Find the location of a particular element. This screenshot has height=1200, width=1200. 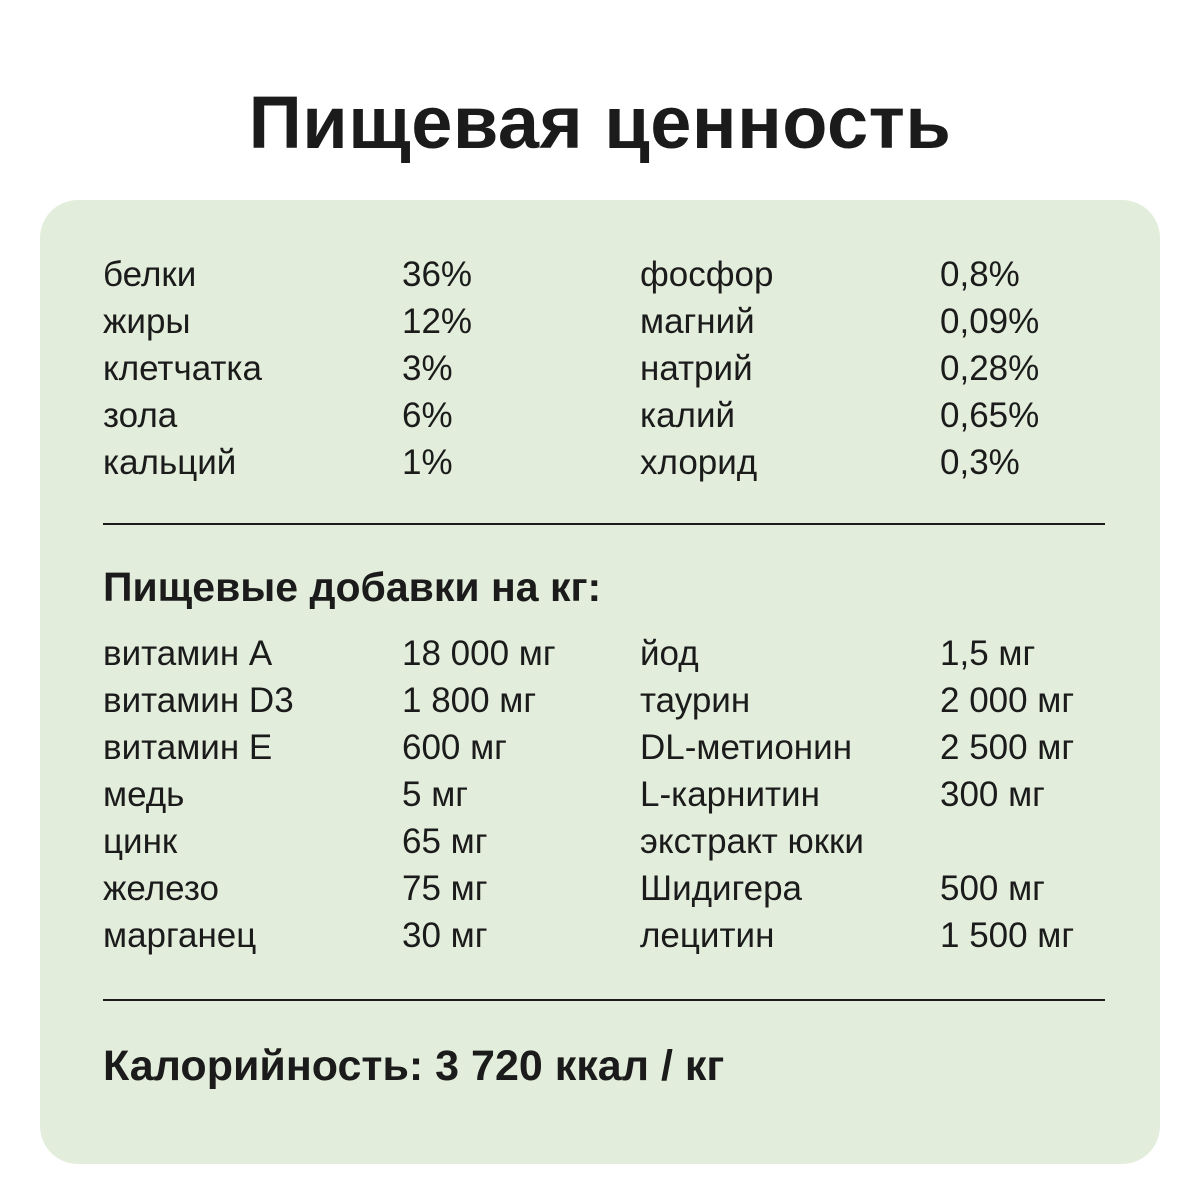

additive-name: марганец is located at coordinates (180, 935).